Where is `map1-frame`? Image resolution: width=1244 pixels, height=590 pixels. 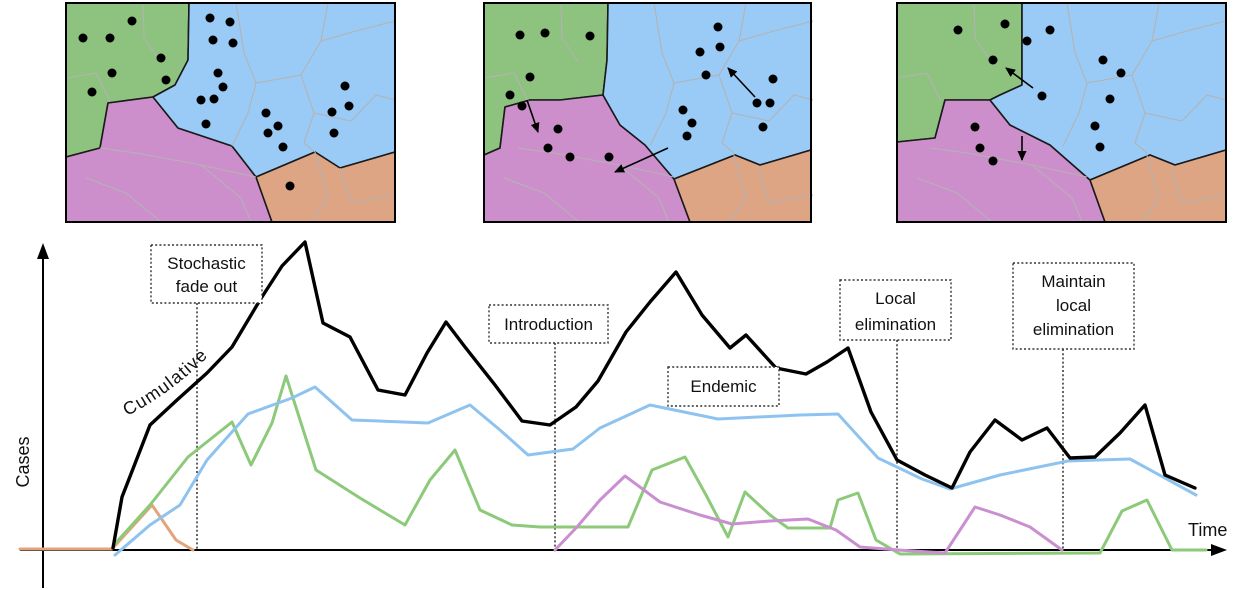 map1-frame is located at coordinates (230, 112).